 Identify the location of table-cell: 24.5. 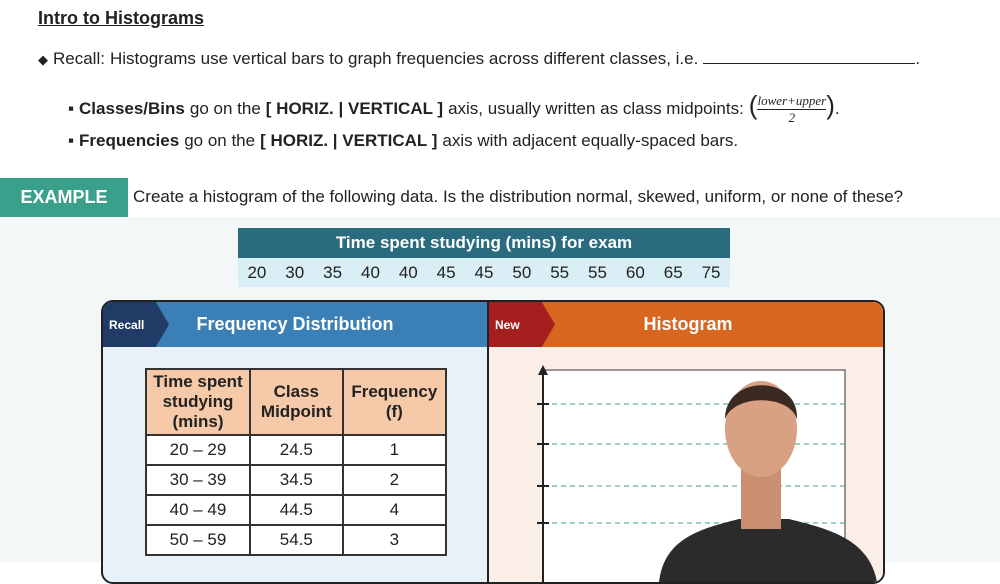
(296, 450).